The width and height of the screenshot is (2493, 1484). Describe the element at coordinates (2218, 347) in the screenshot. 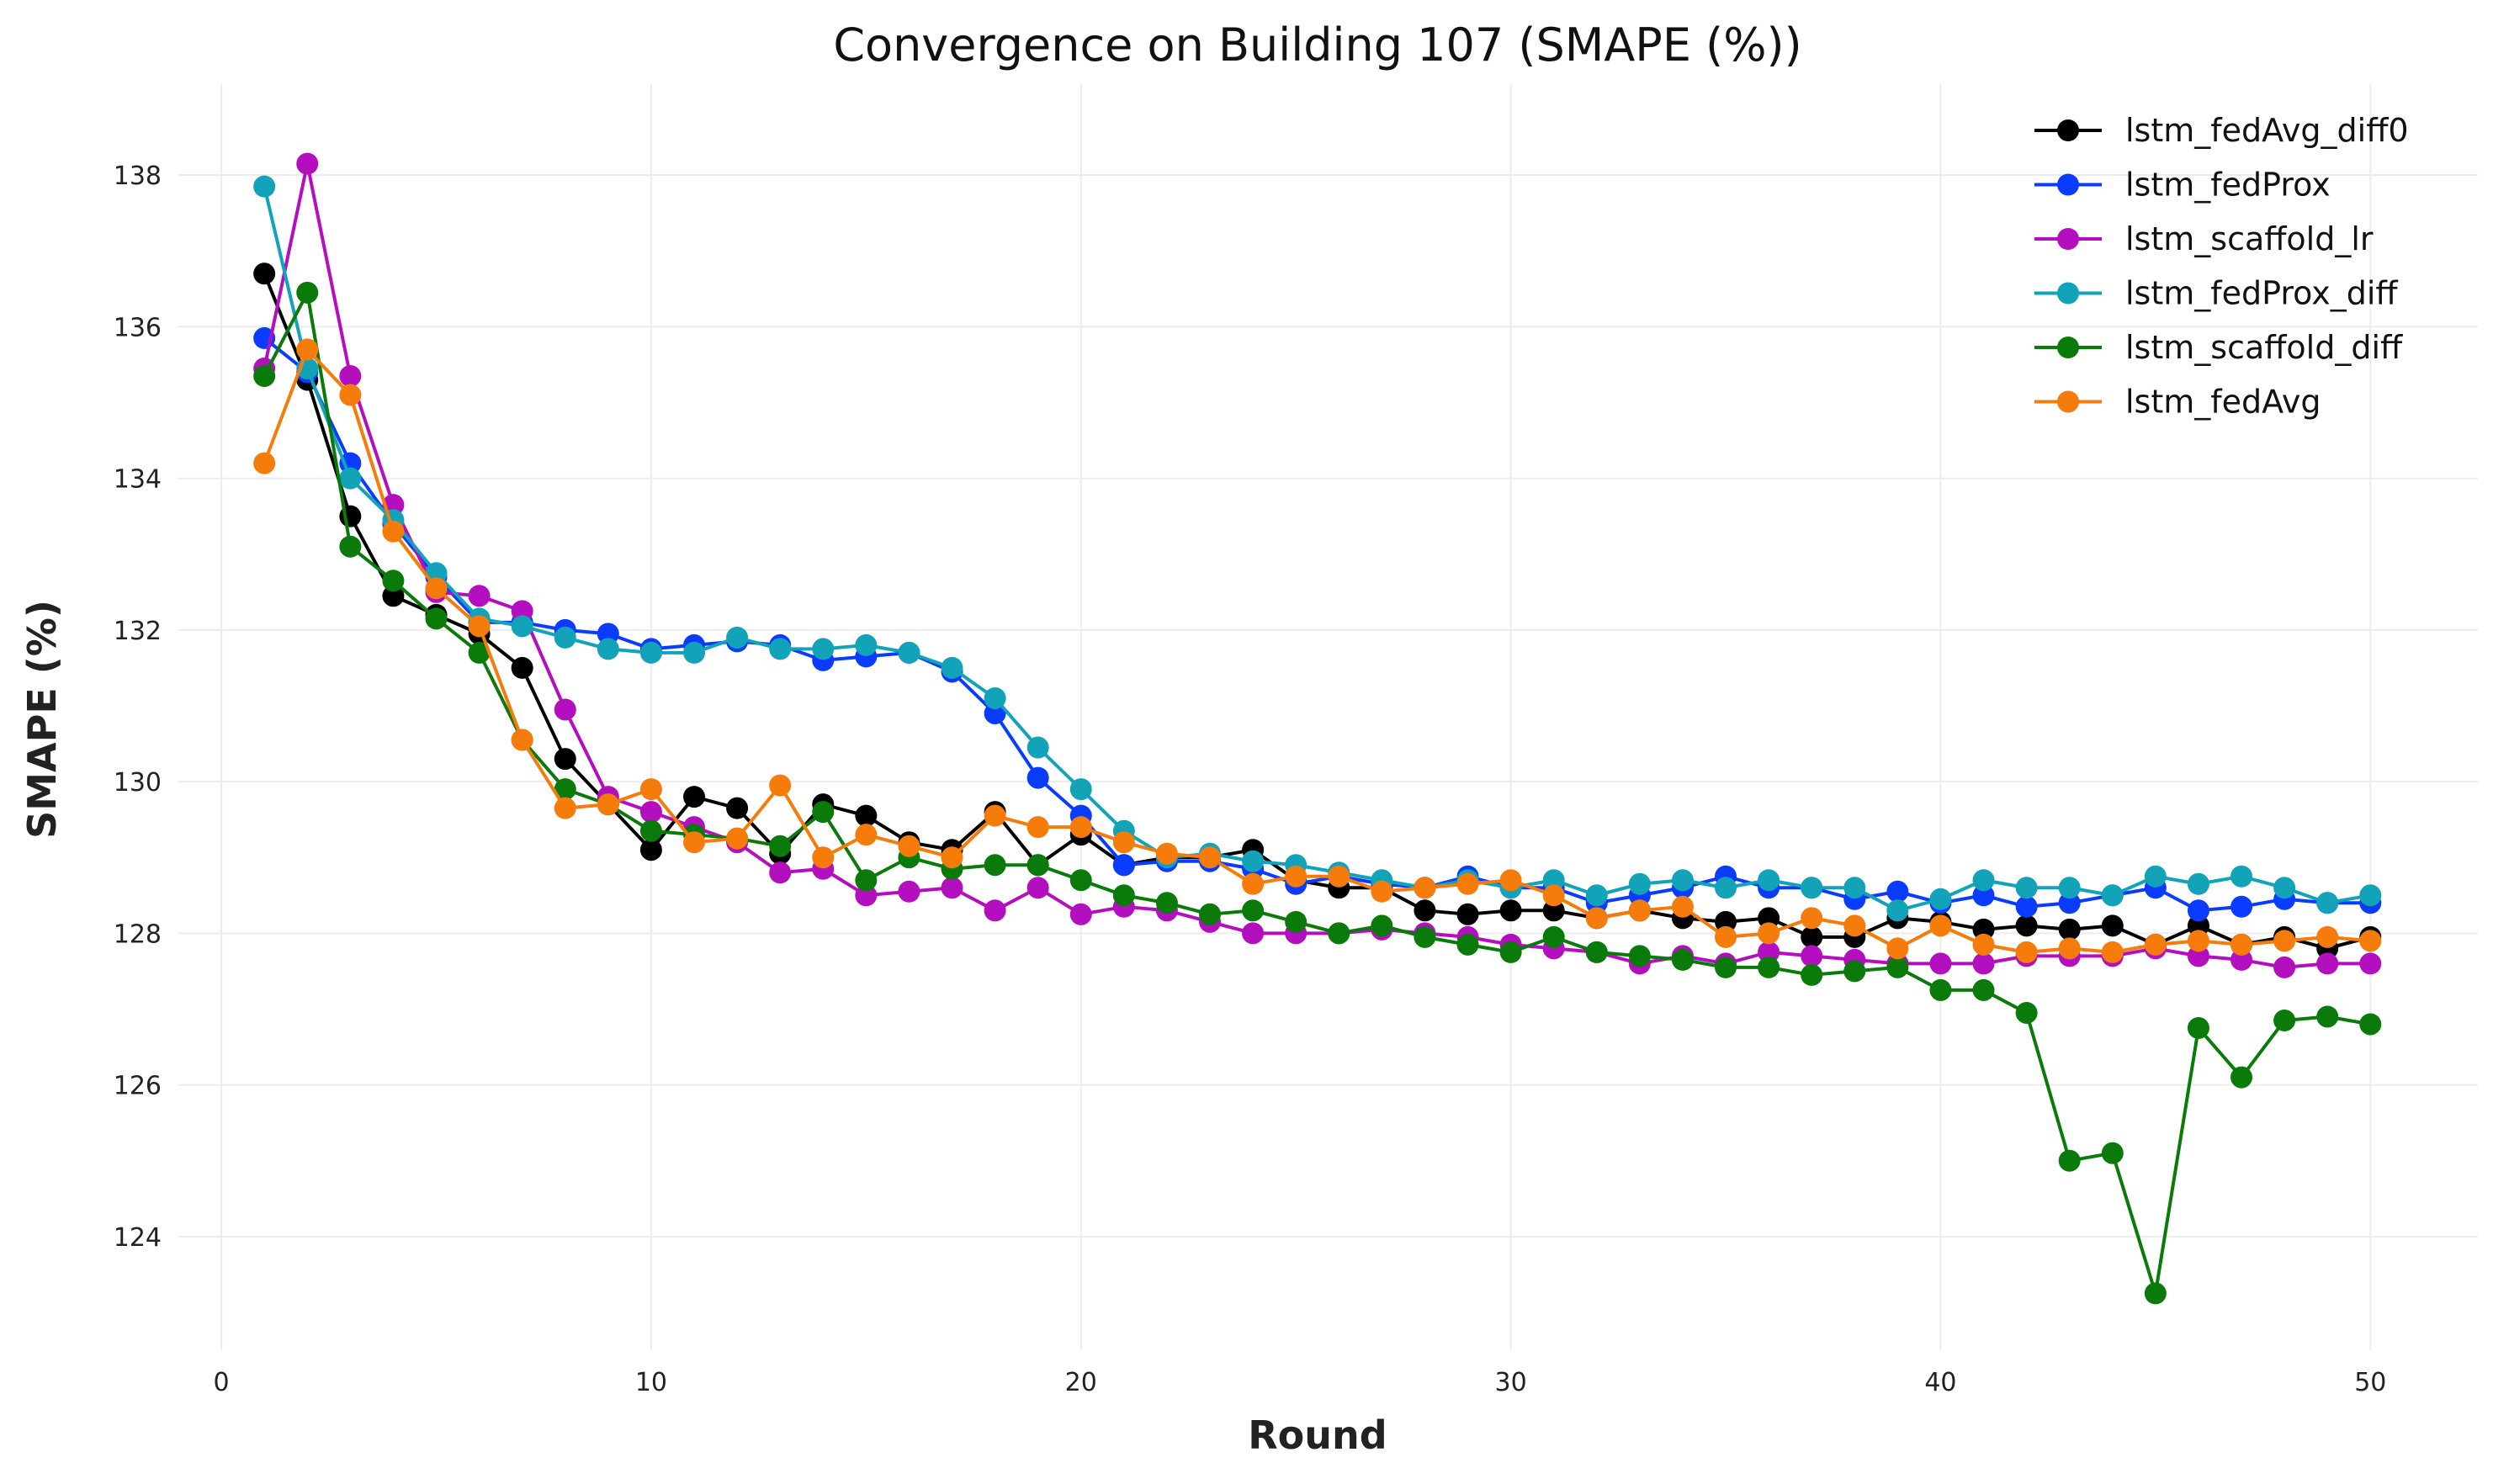

I see `legend-item: lstm_scaffold_diff` at that location.